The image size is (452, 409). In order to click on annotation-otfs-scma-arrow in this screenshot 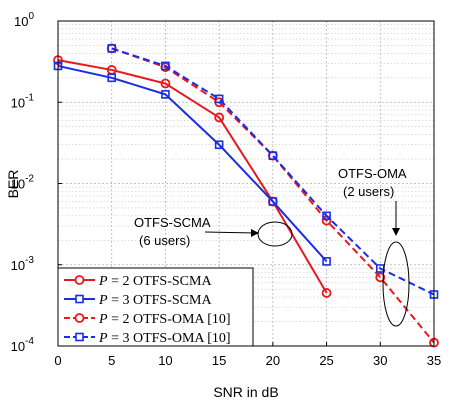, I will do `click(231, 232)`.